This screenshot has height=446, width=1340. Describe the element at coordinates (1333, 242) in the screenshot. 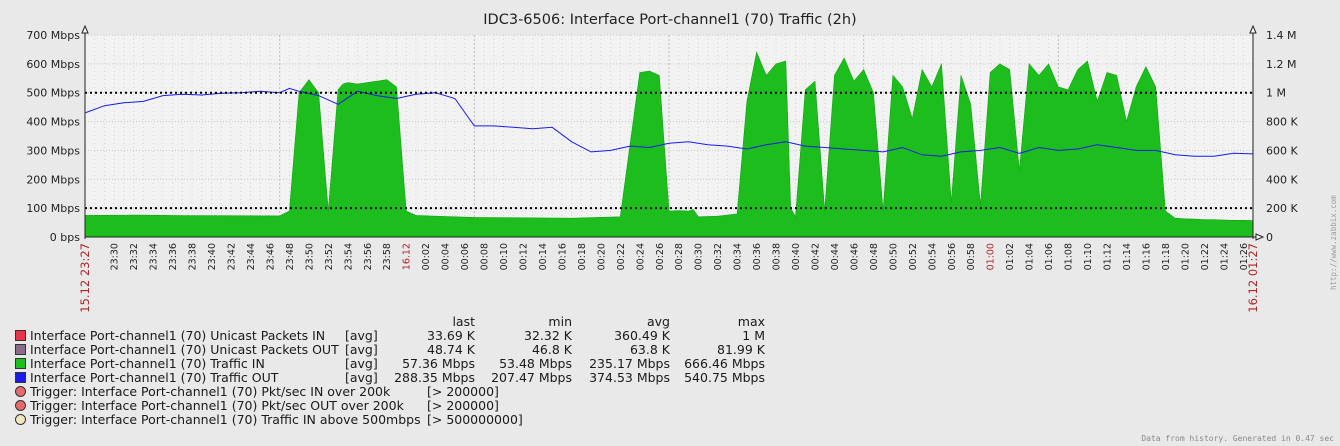

I see `zabbix-url: http://www.zabbix.com` at that location.